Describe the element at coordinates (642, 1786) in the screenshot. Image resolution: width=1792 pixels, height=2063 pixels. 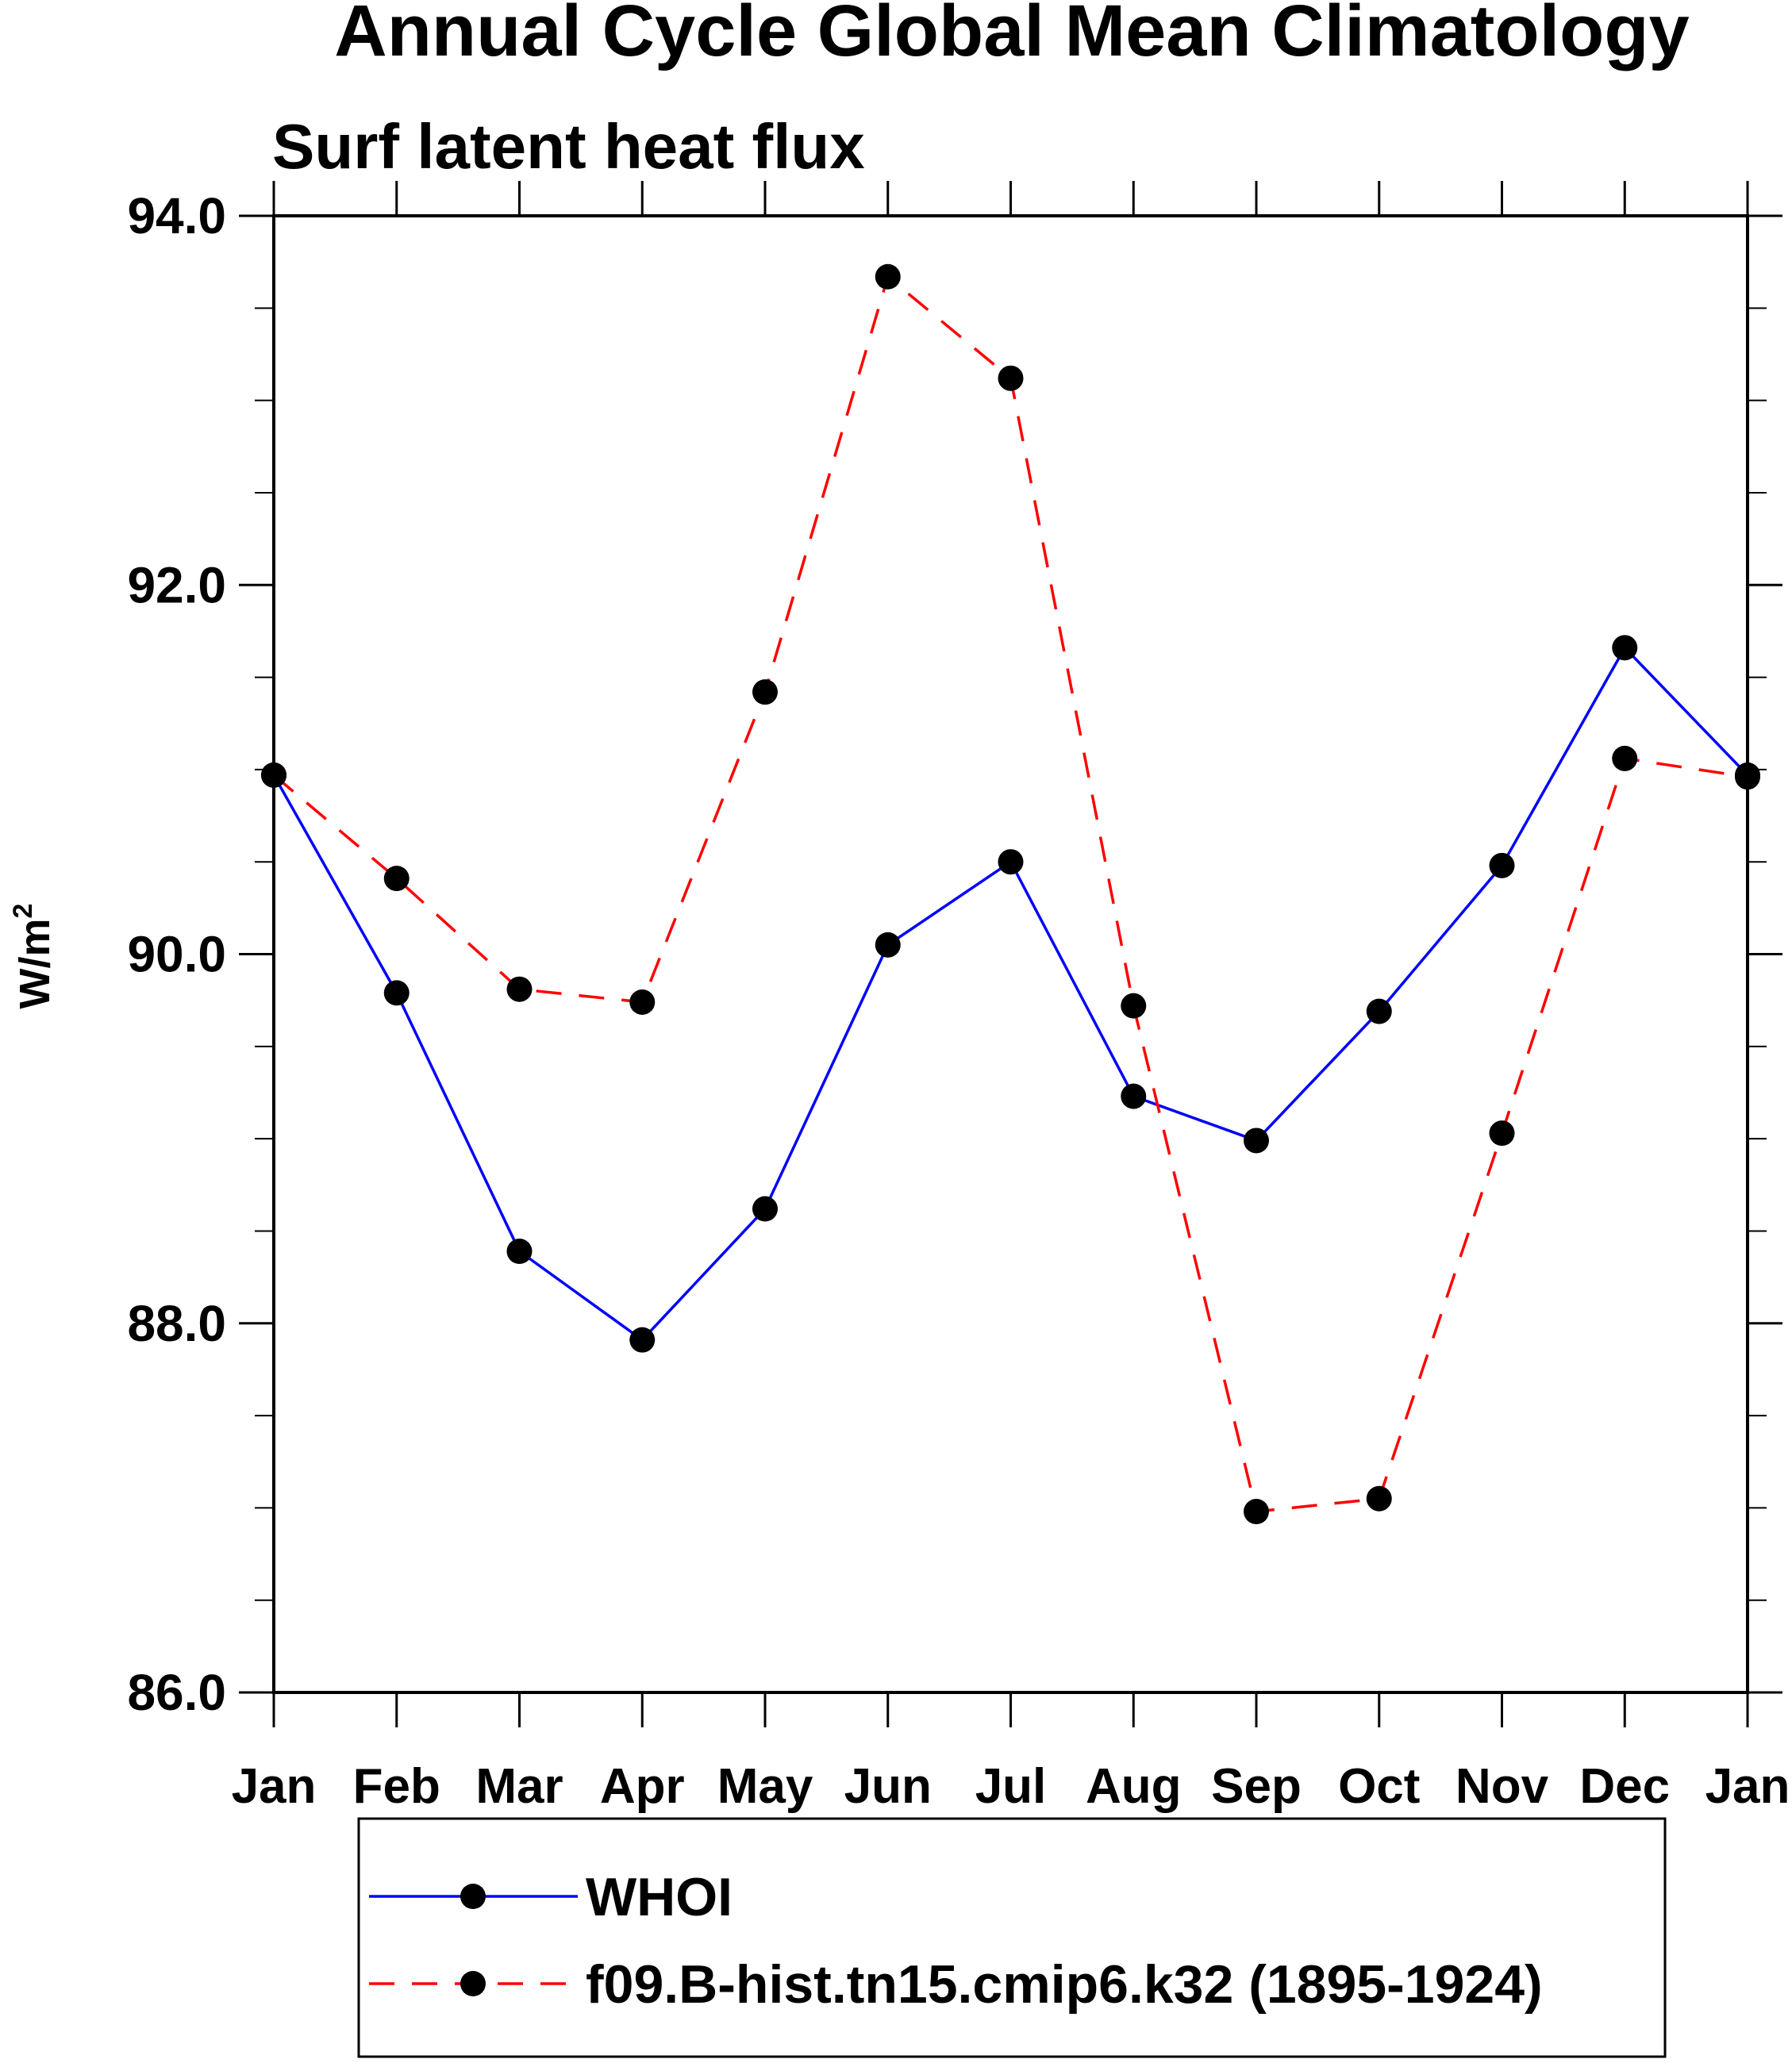
I see `x-tick-label: Apr` at that location.